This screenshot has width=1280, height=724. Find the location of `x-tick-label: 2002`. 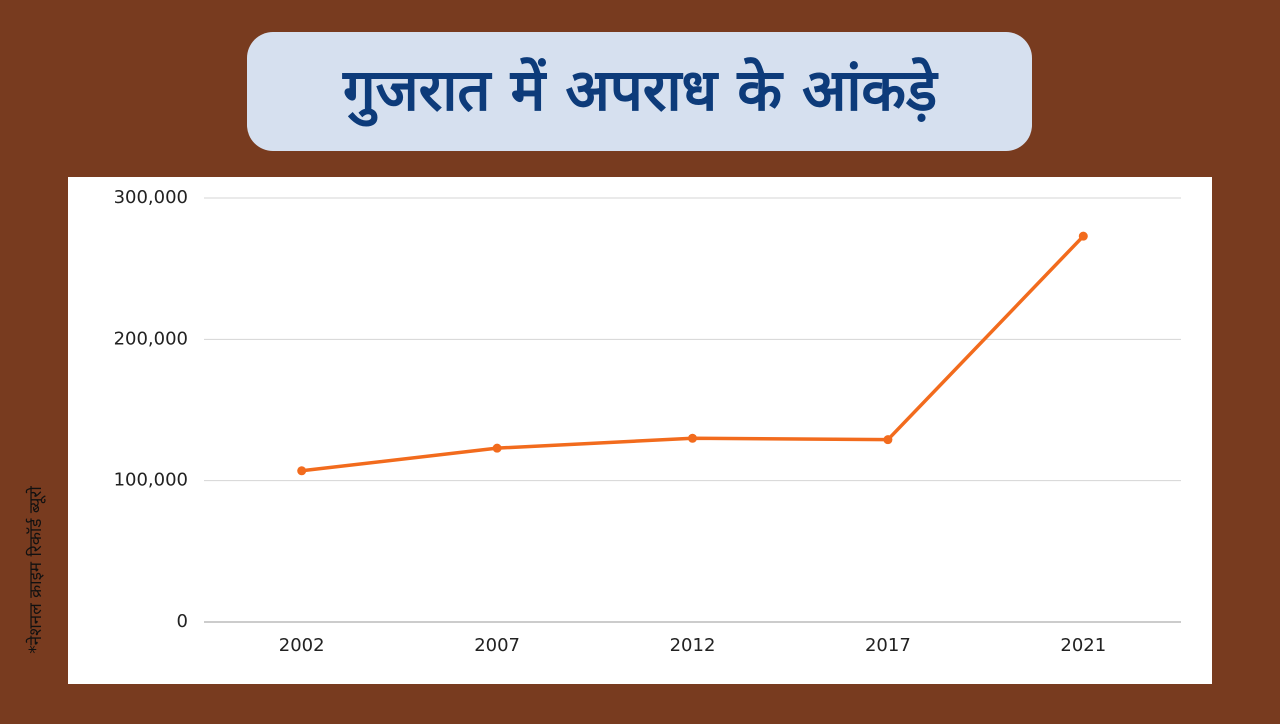

x-tick-label: 2002 is located at coordinates (302, 645).